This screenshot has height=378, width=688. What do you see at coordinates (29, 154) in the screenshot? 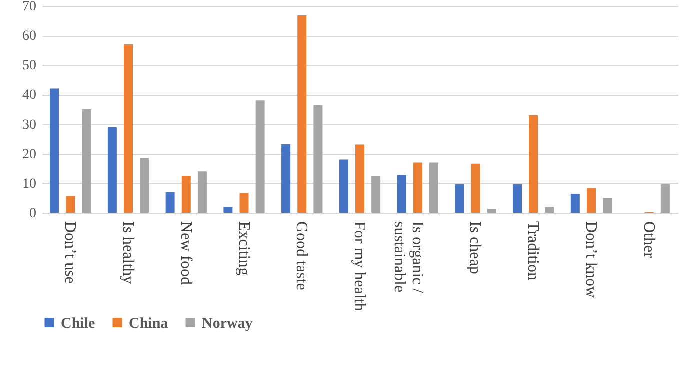
I see `y-tick-label: 20` at bounding box center [29, 154].